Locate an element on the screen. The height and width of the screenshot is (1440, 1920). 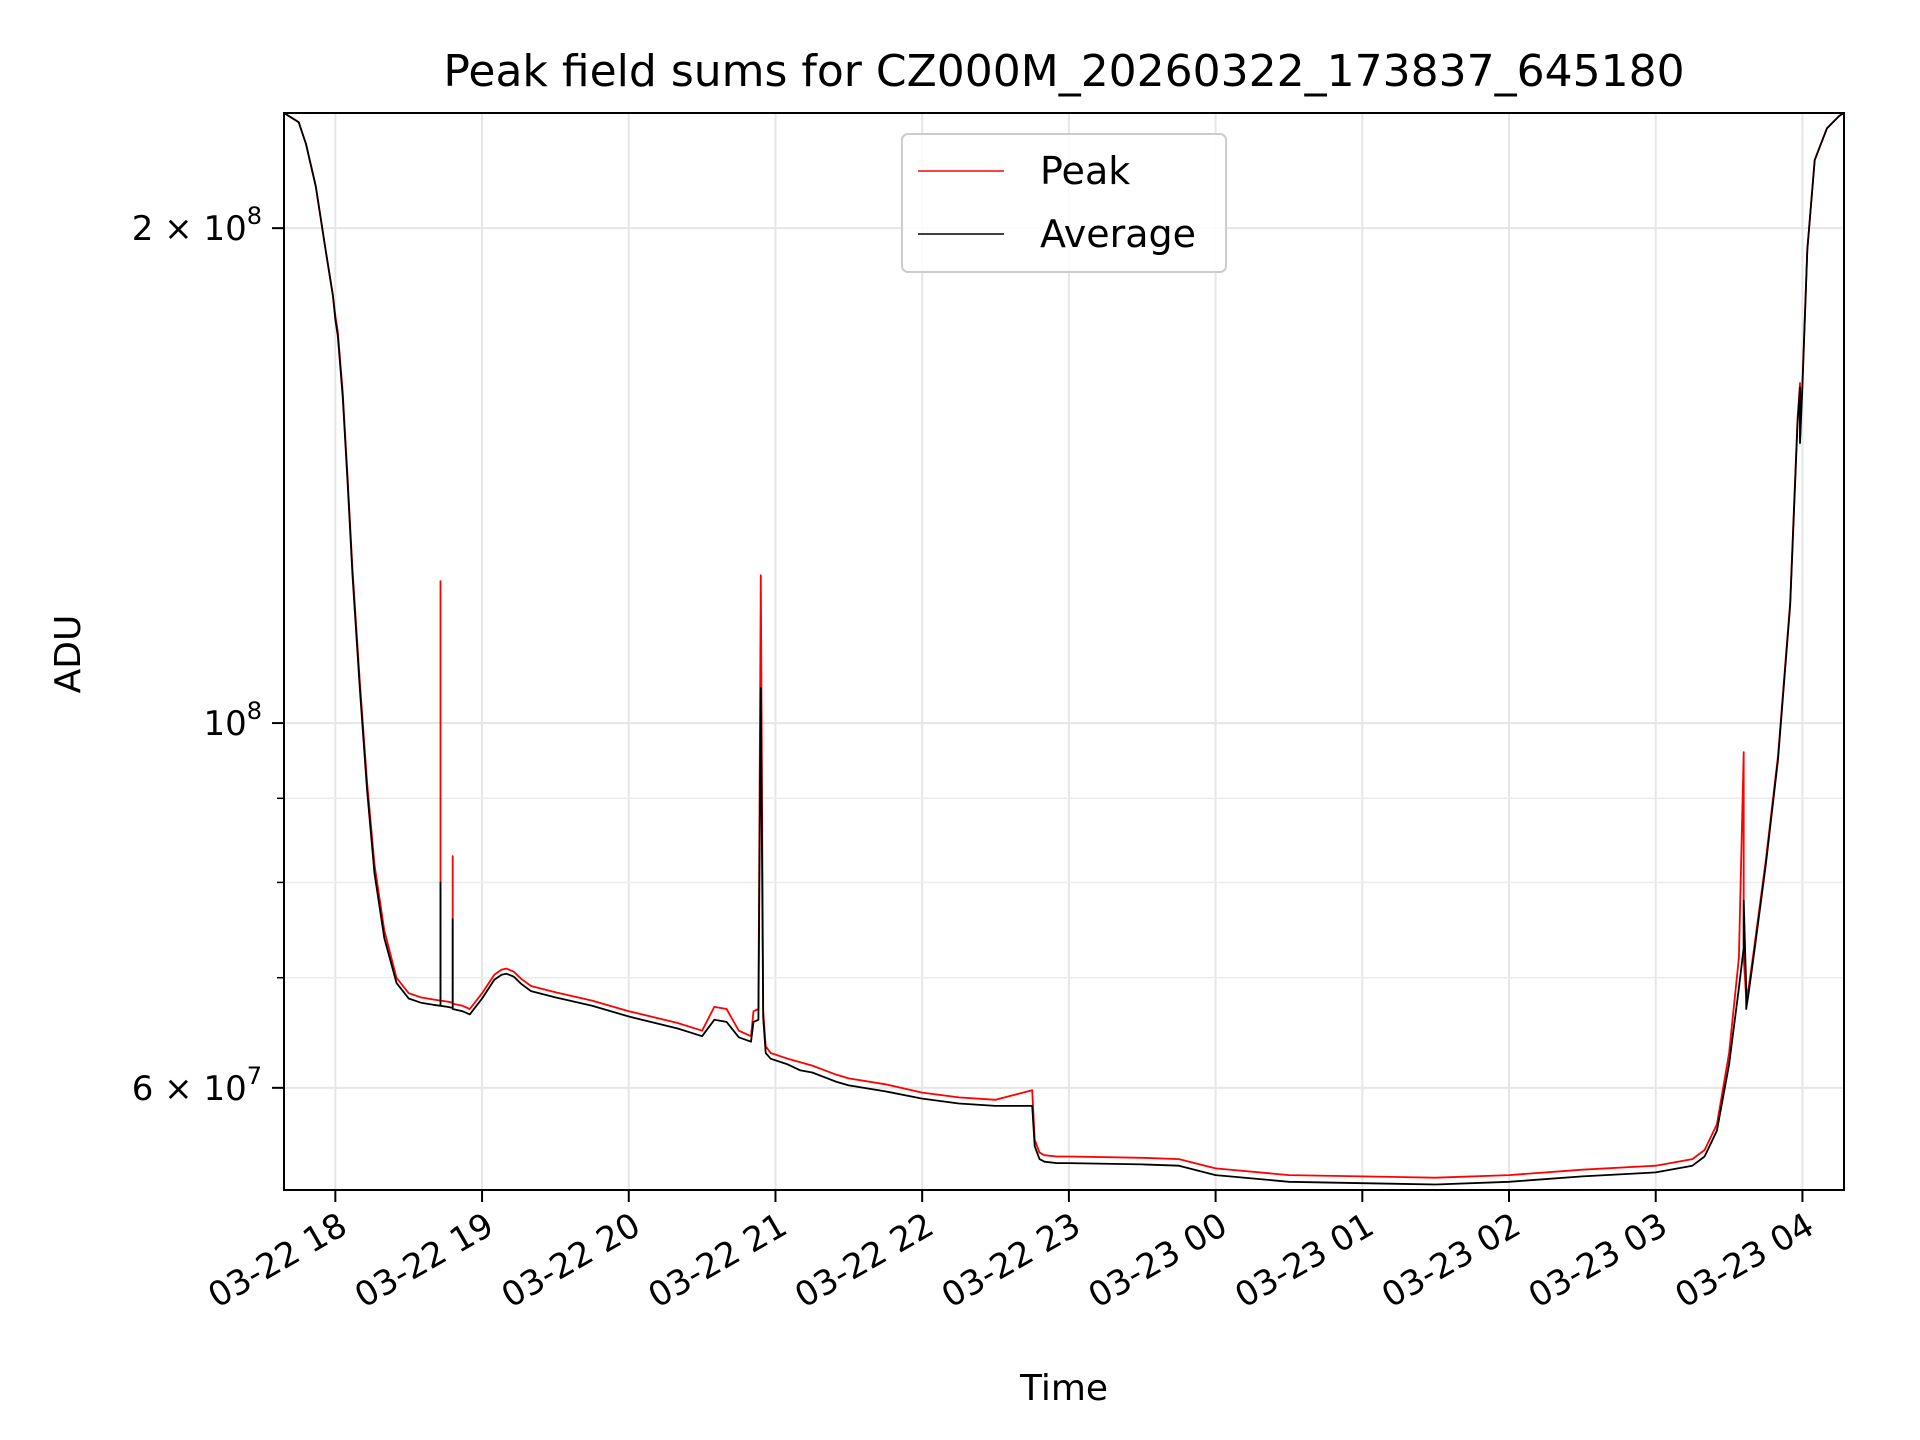
legend-box is located at coordinates (1064, 203).